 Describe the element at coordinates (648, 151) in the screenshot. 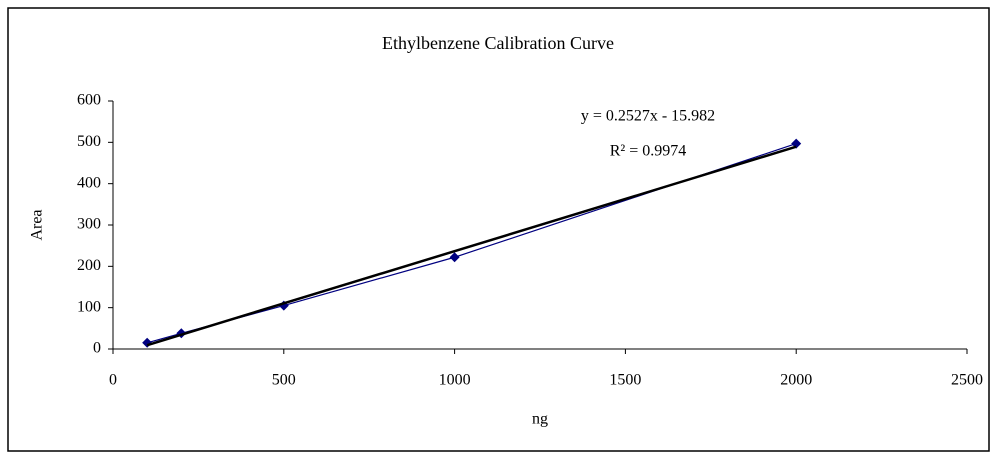

I see `r-squared-label: R² = 0.9974` at that location.